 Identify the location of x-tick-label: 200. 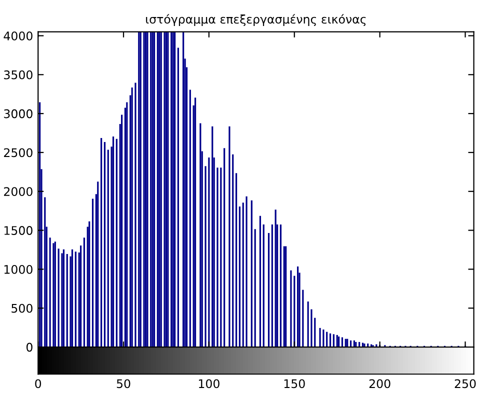
(379, 383).